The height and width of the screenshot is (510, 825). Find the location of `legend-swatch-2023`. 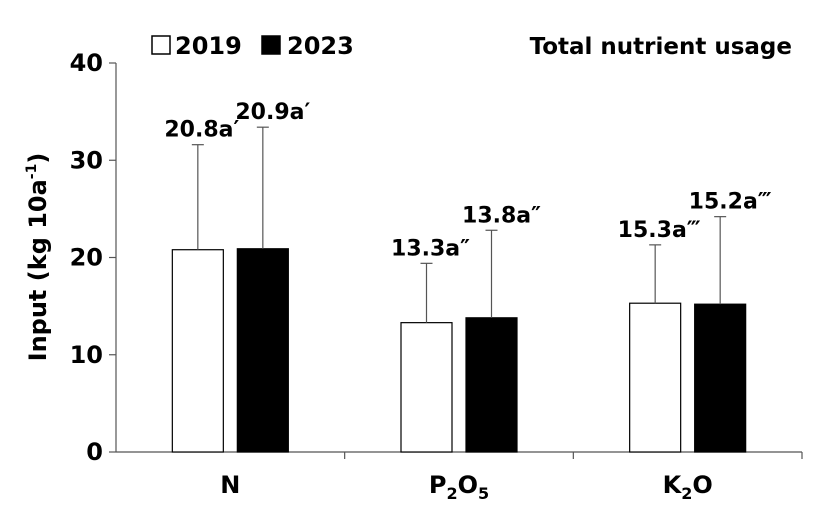

legend-swatch-2023 is located at coordinates (271, 45).